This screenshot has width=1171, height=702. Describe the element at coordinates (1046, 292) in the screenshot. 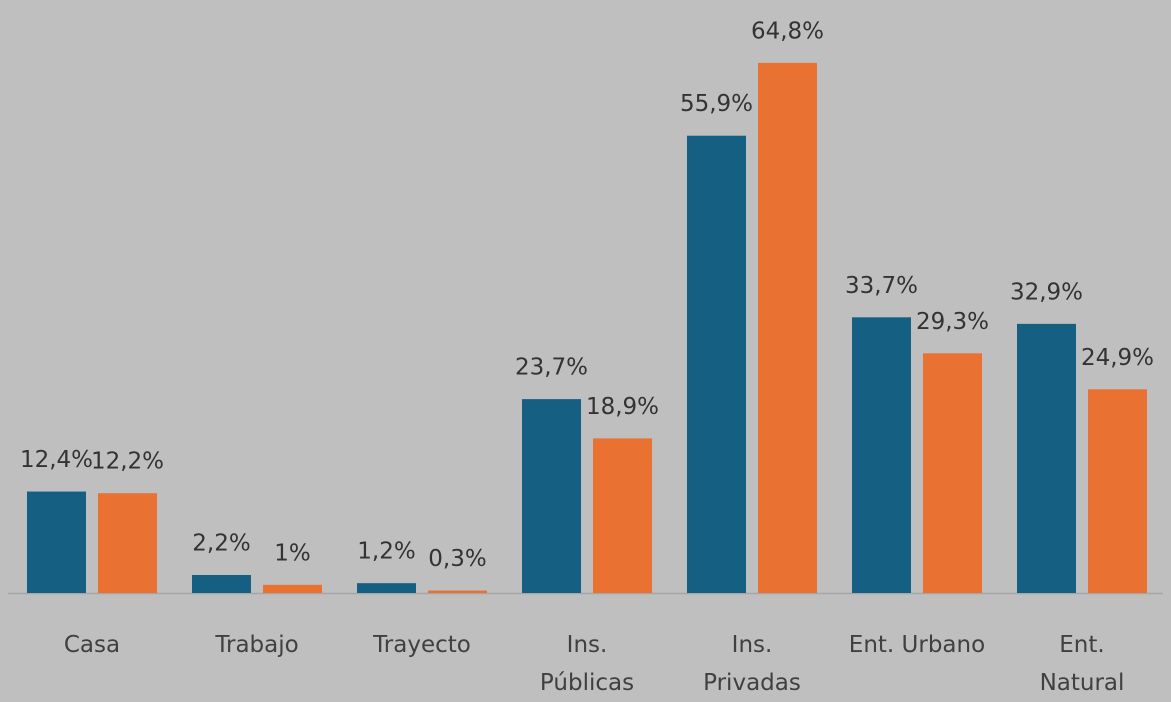

I see `data-label: 32,9%` at that location.